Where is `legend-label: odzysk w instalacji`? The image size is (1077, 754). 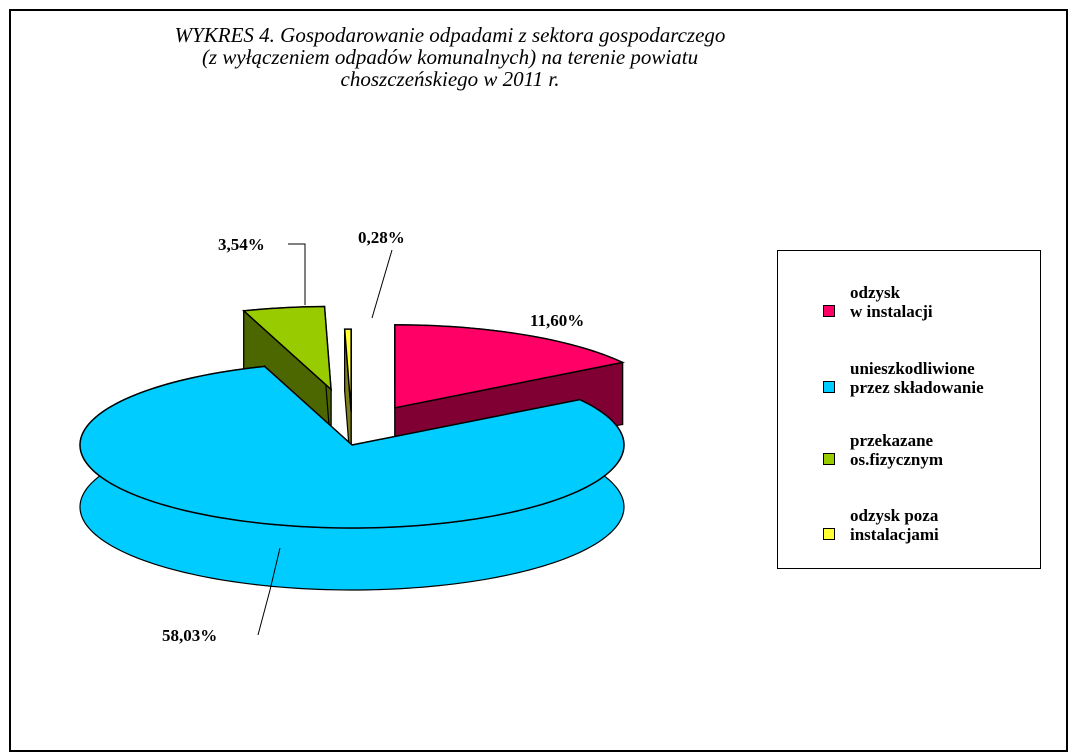 legend-label: odzysk w instalacji is located at coordinates (891, 302).